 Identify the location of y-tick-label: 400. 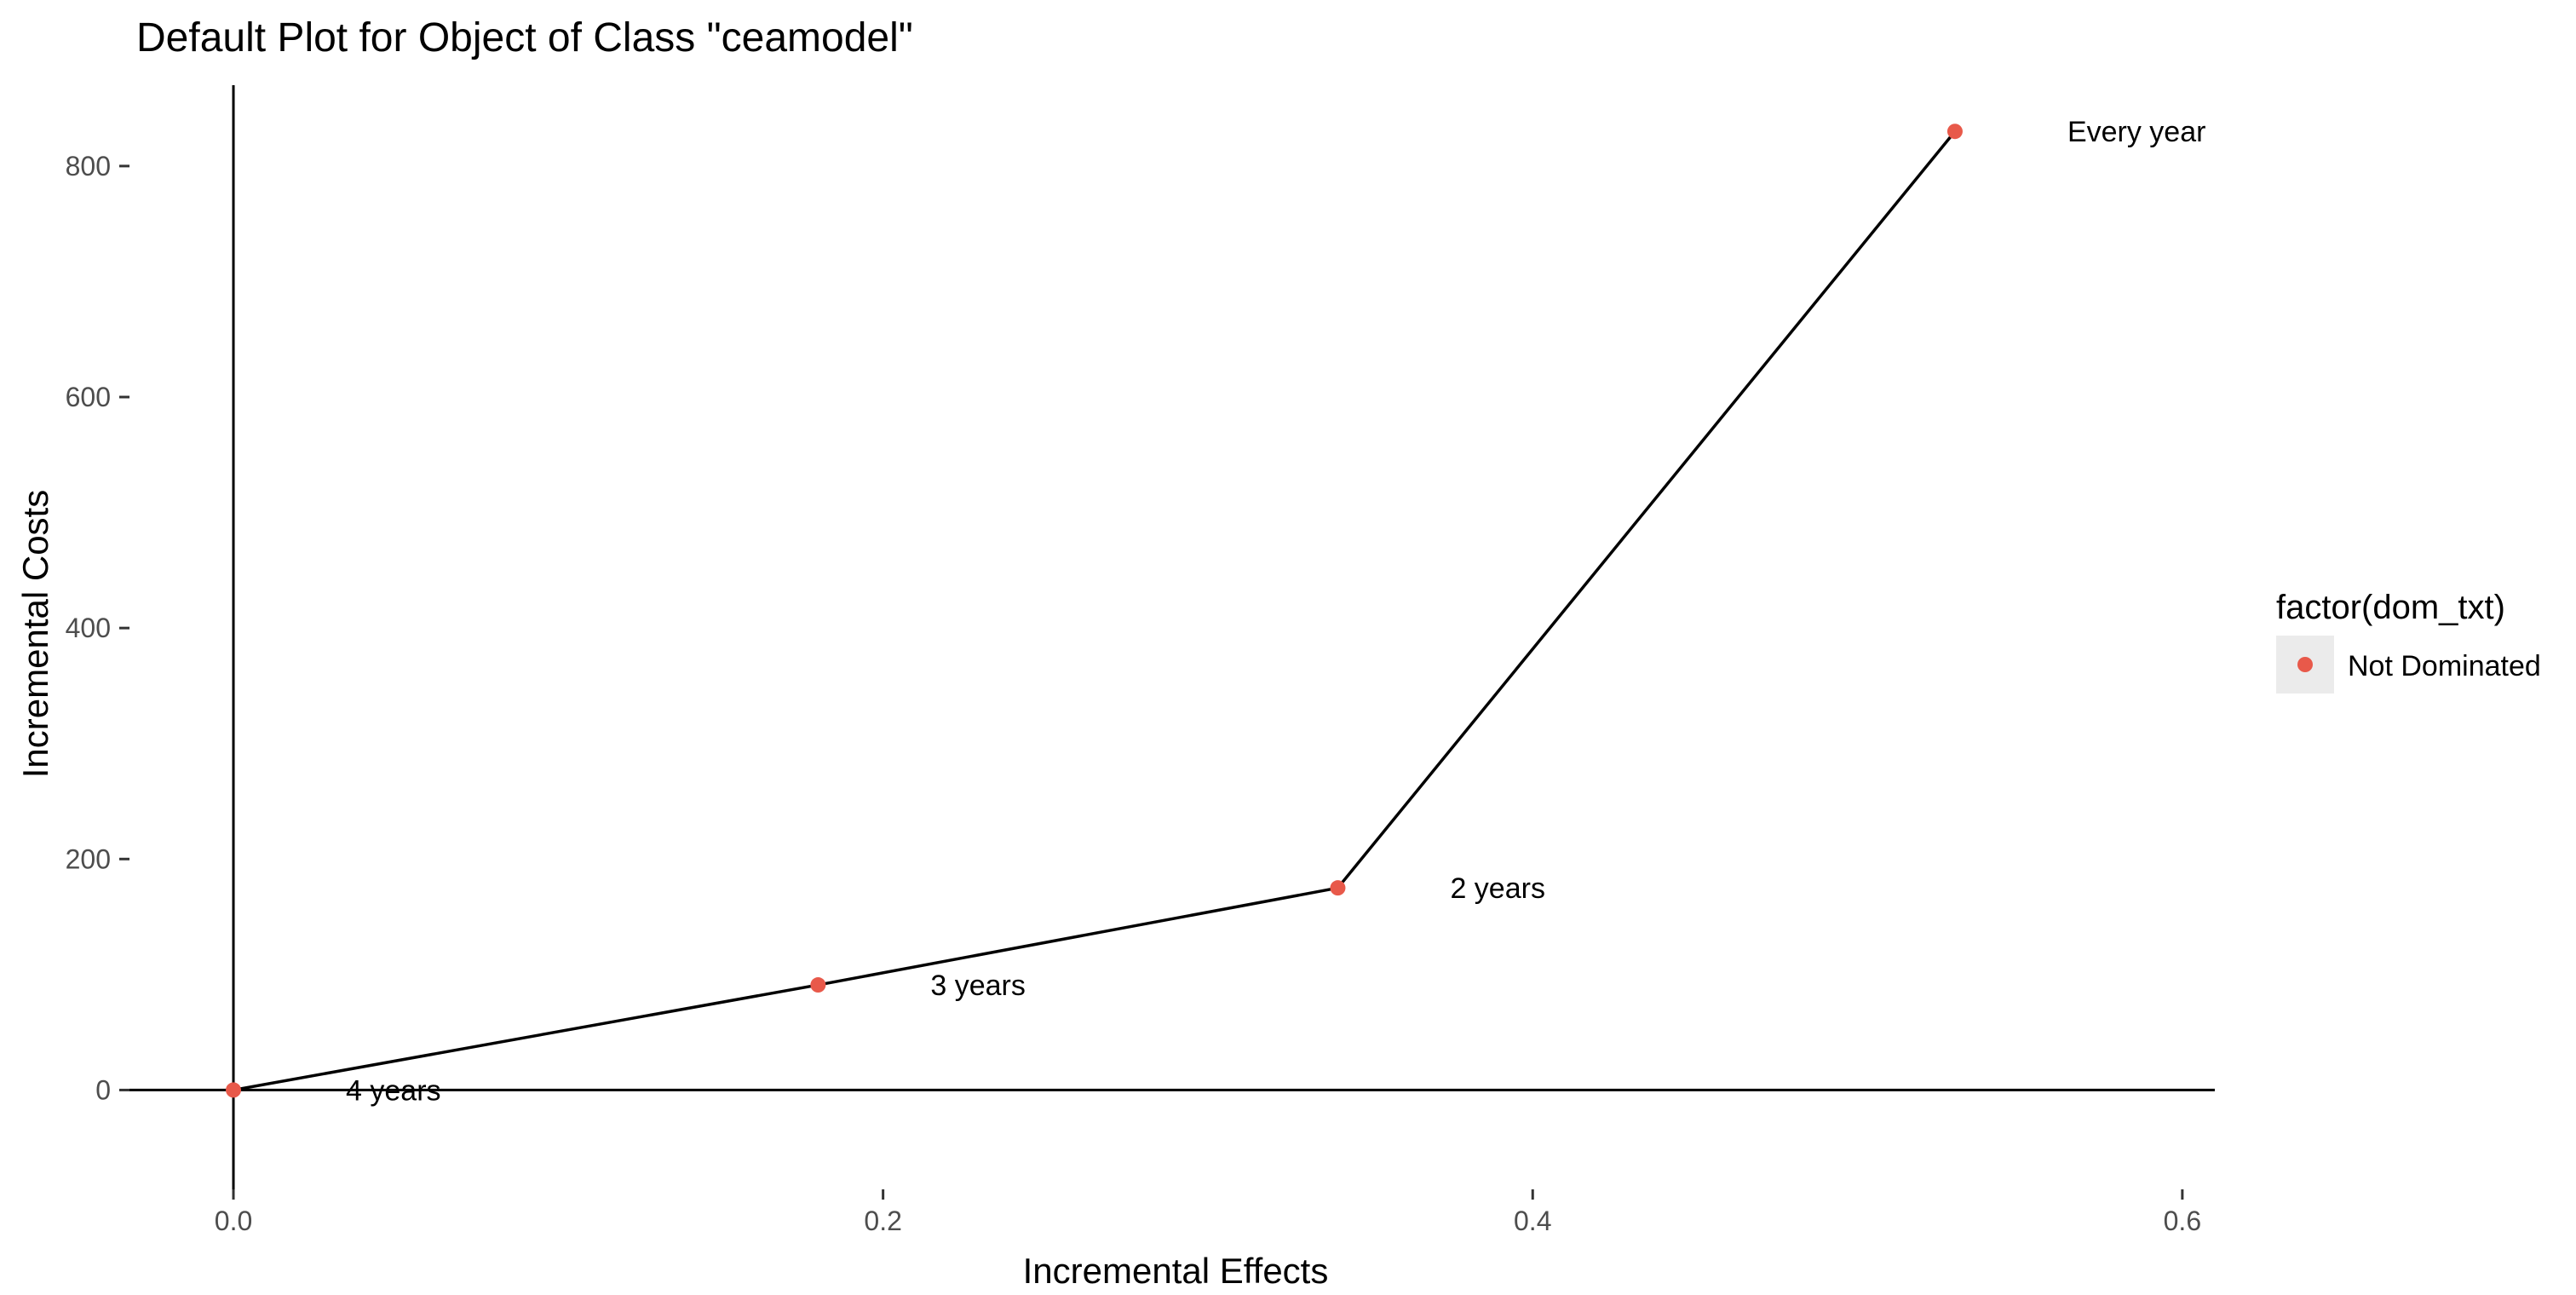
(88, 628).